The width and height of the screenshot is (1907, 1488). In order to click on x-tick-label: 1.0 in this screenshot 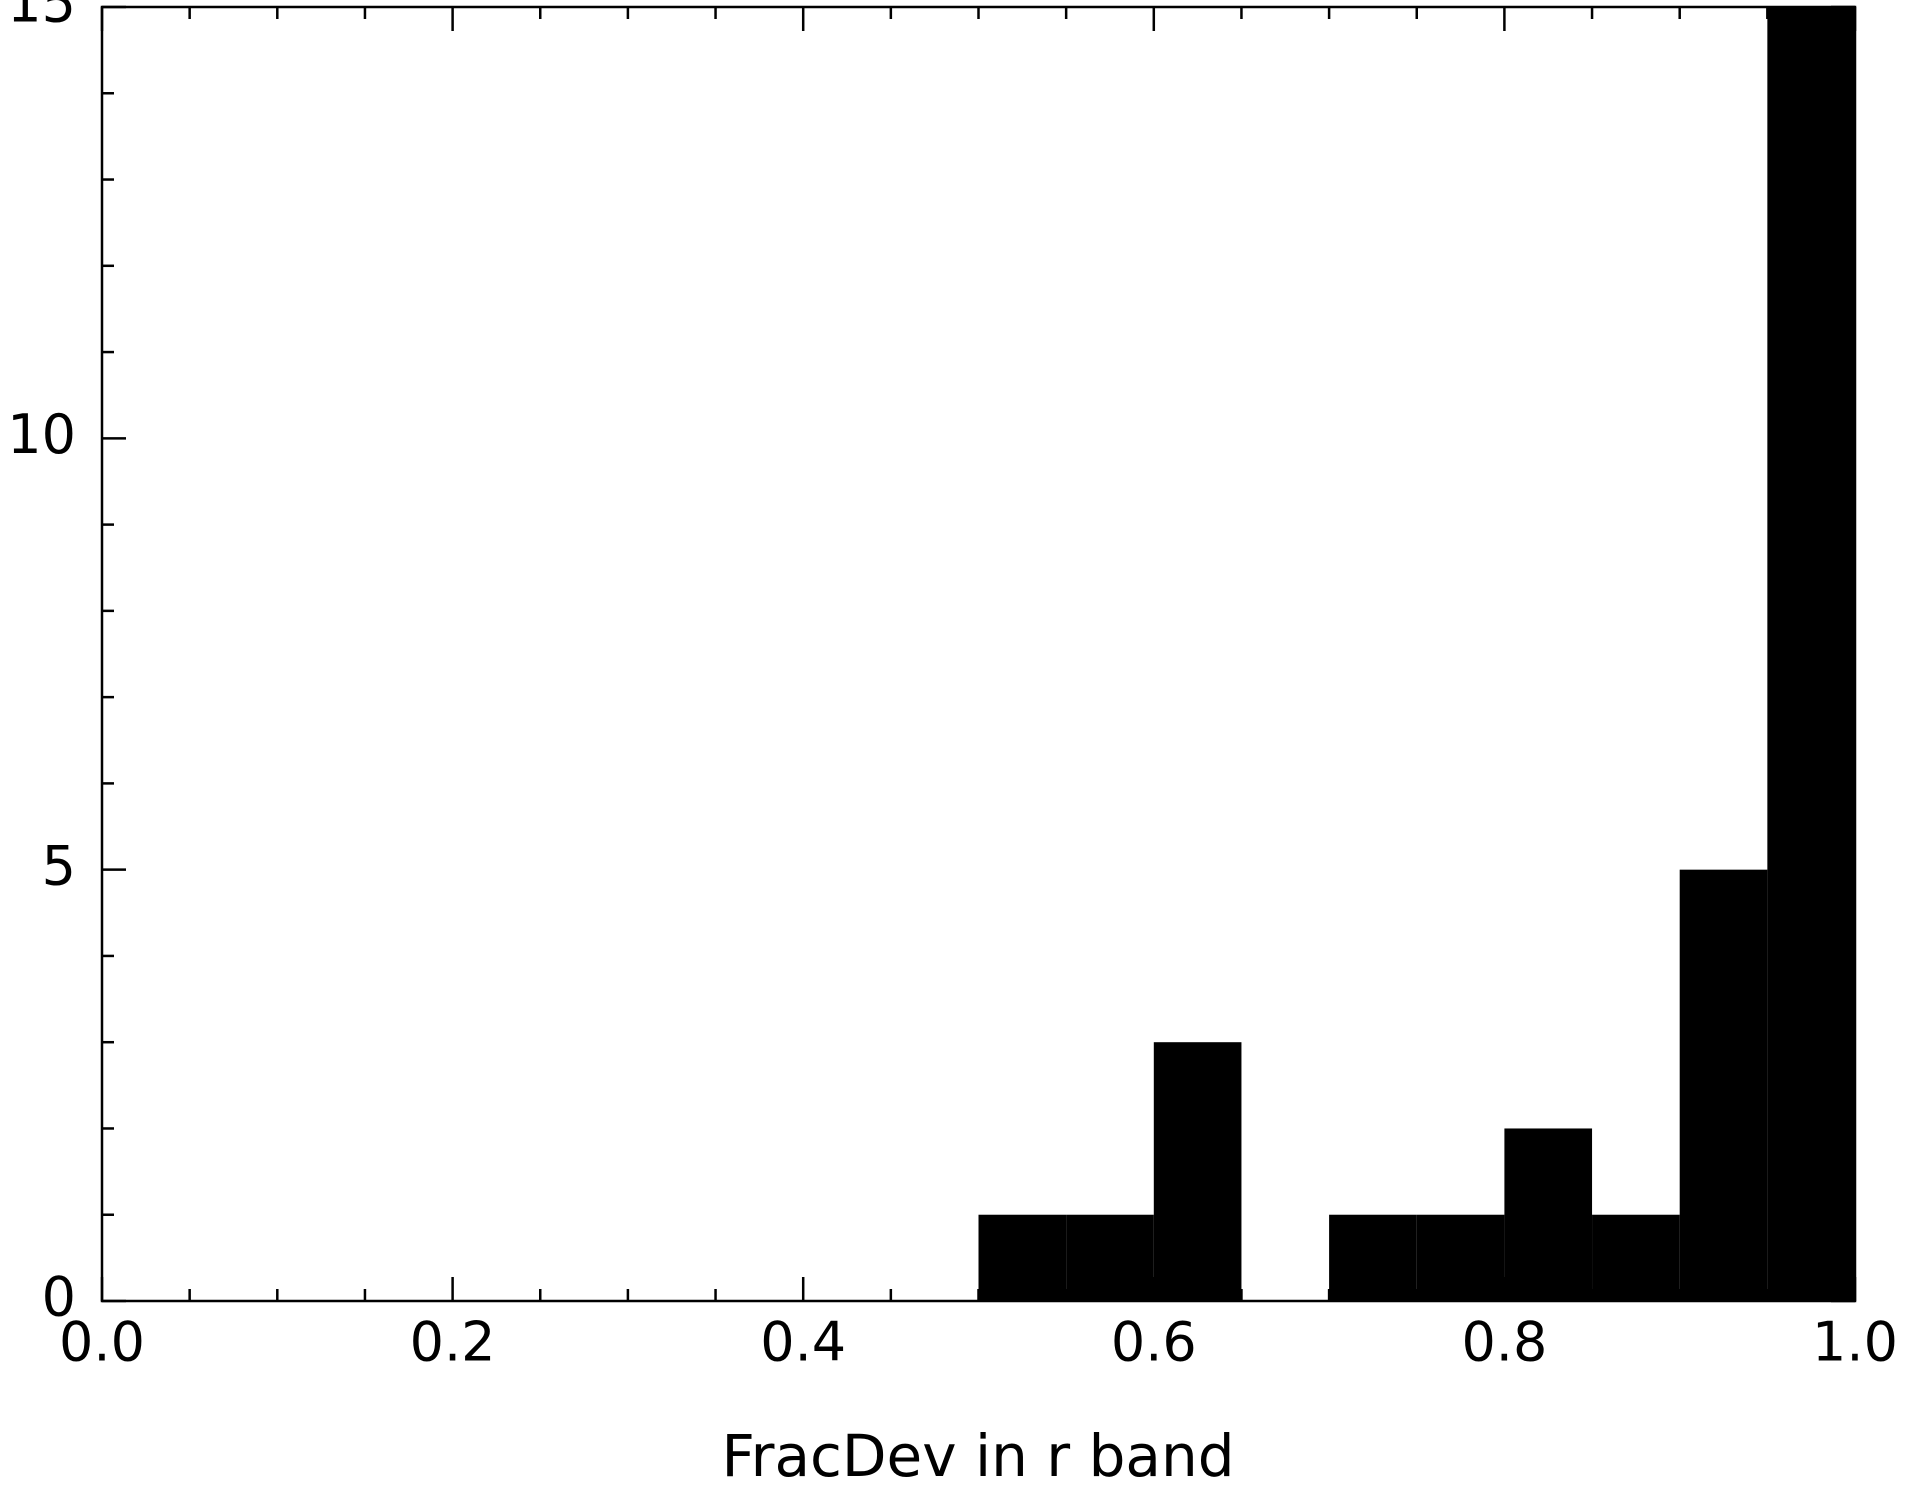, I will do `click(1855, 1342)`.